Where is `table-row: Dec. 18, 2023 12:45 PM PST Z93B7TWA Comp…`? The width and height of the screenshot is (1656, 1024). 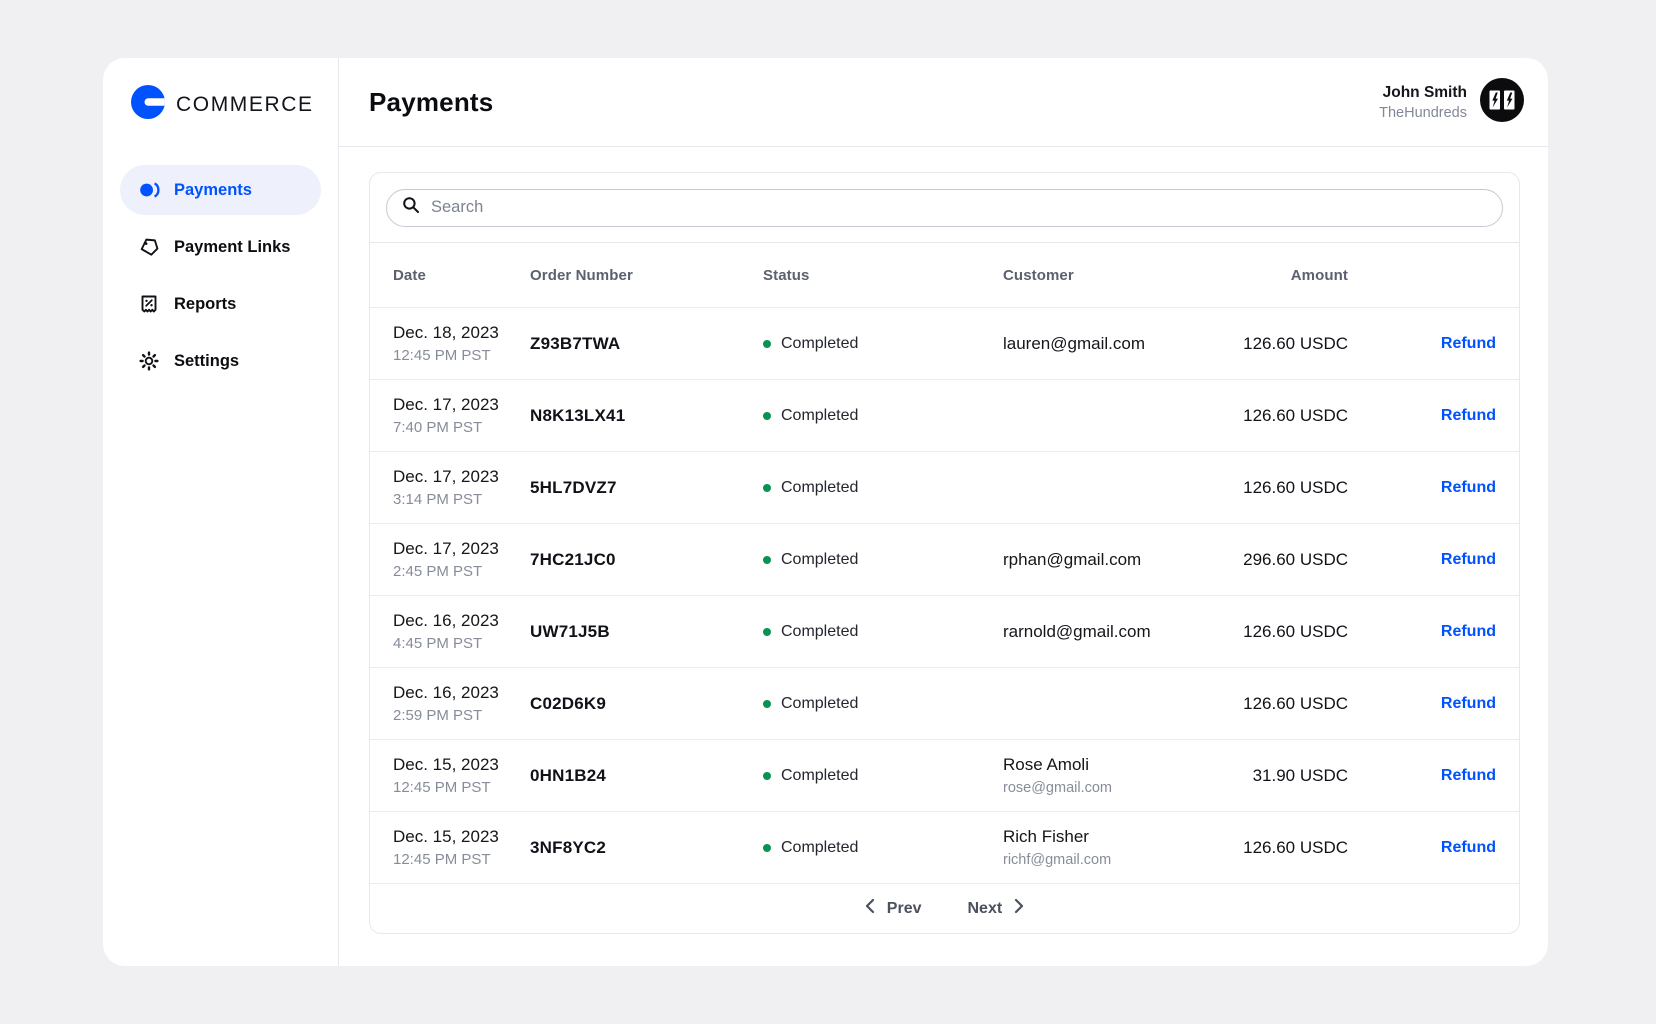 table-row: Dec. 18, 2023 12:45 PM PST Z93B7TWA Comp… is located at coordinates (944, 343).